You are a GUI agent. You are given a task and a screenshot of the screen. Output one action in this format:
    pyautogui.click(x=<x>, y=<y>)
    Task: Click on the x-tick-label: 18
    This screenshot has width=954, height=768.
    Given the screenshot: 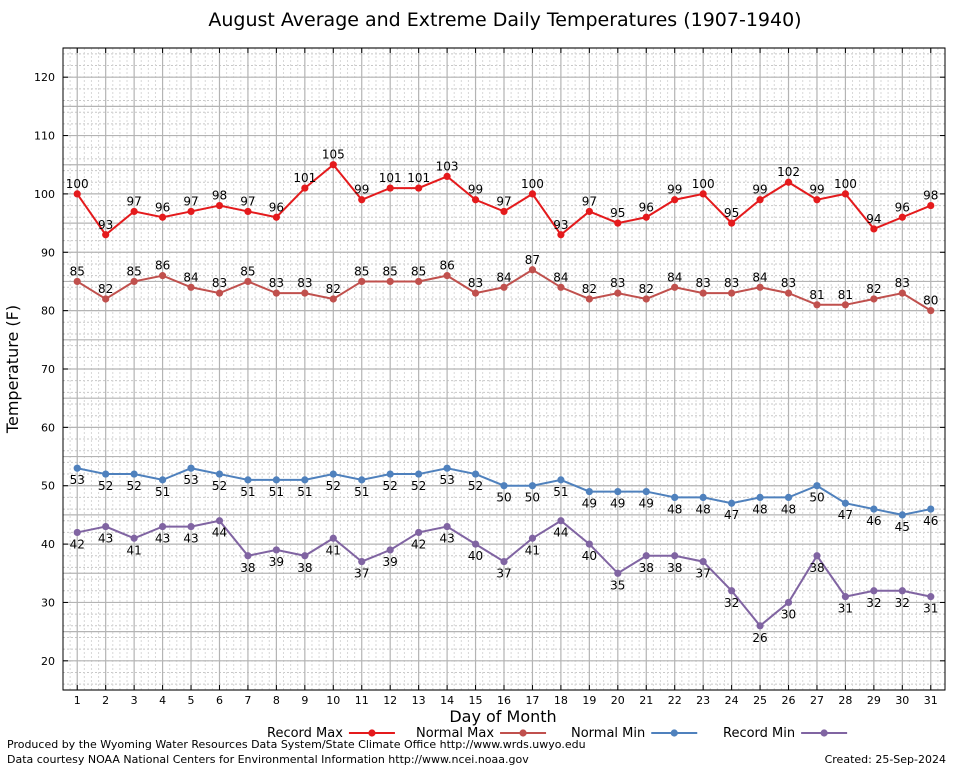 What is the action you would take?
    pyautogui.click(x=561, y=700)
    